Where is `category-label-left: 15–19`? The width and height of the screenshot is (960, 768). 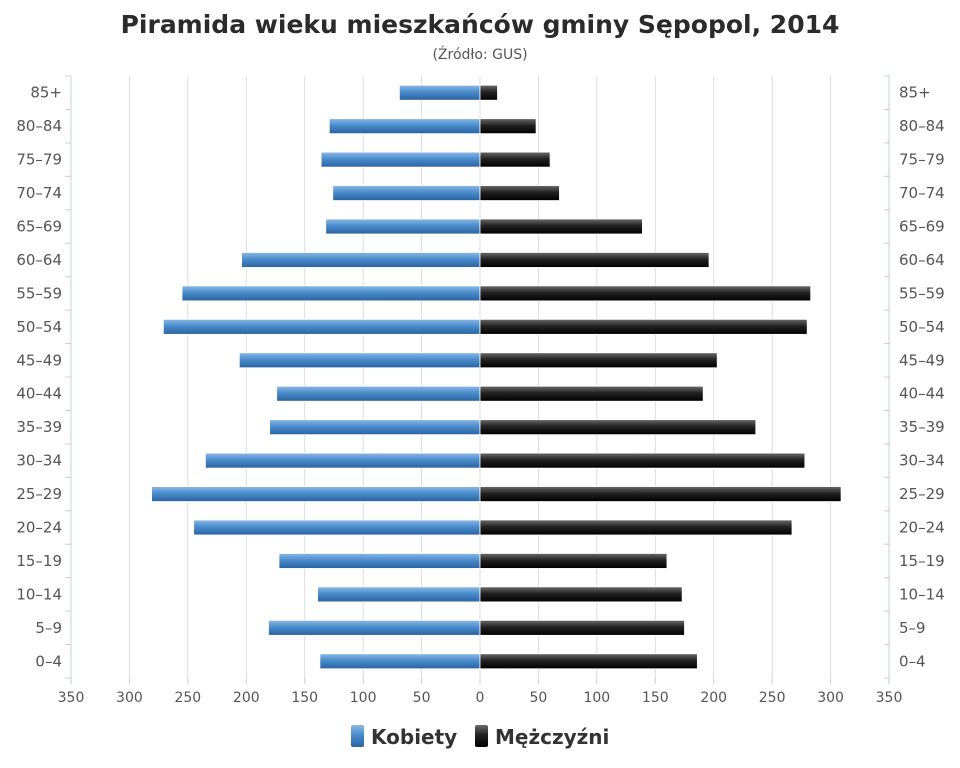
category-label-left: 15–19 is located at coordinates (39, 561).